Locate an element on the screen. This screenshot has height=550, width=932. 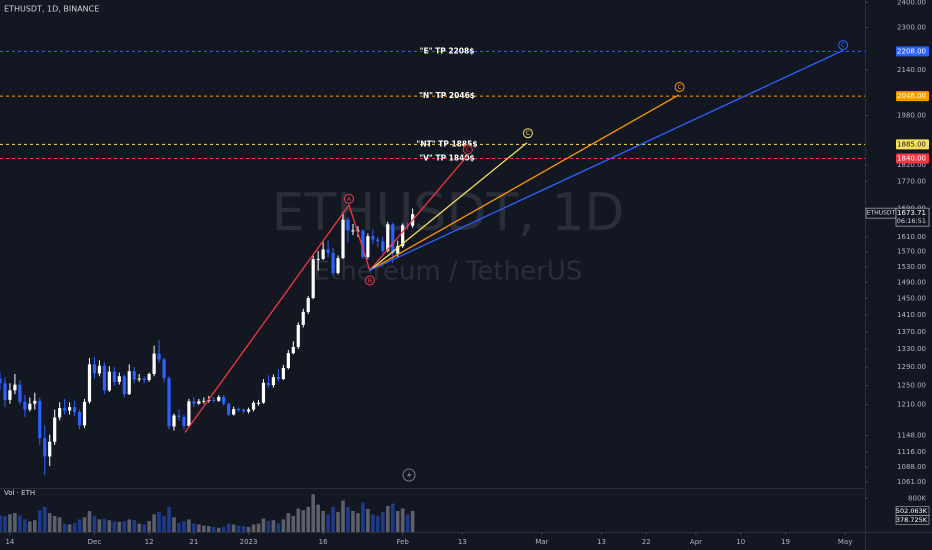
y-tick-label: 1088.00 is located at coordinates (911, 467).